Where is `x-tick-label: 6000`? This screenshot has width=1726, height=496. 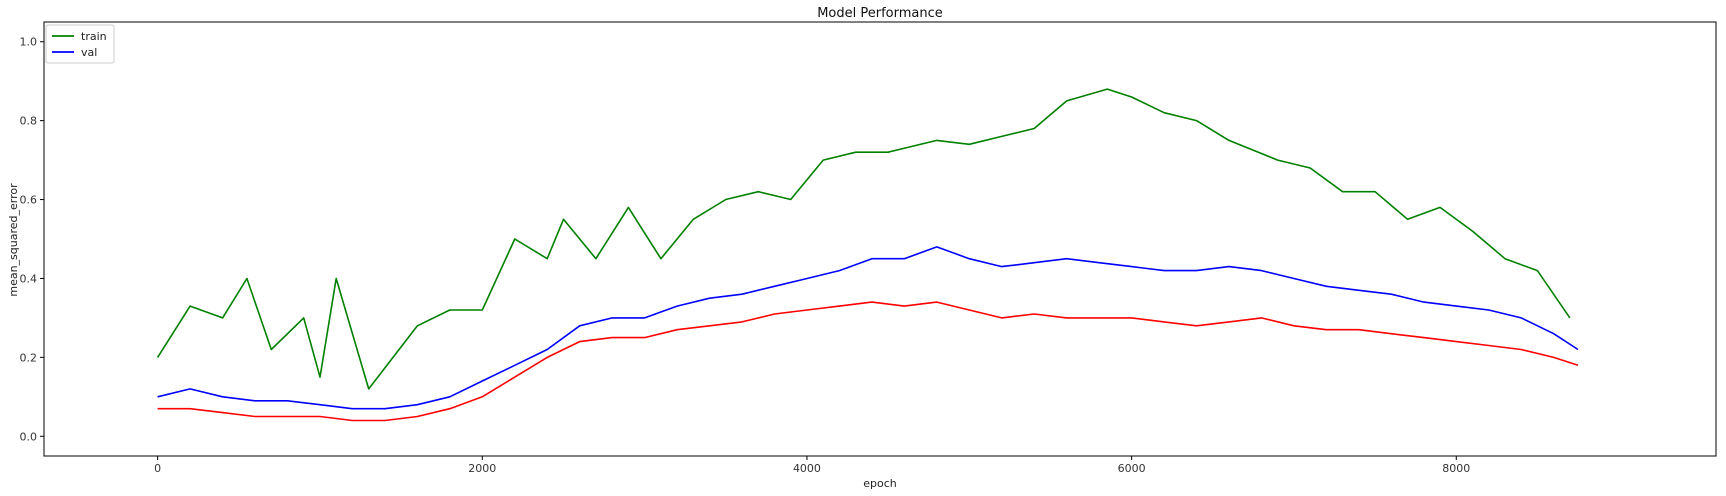
x-tick-label: 6000 is located at coordinates (1132, 468).